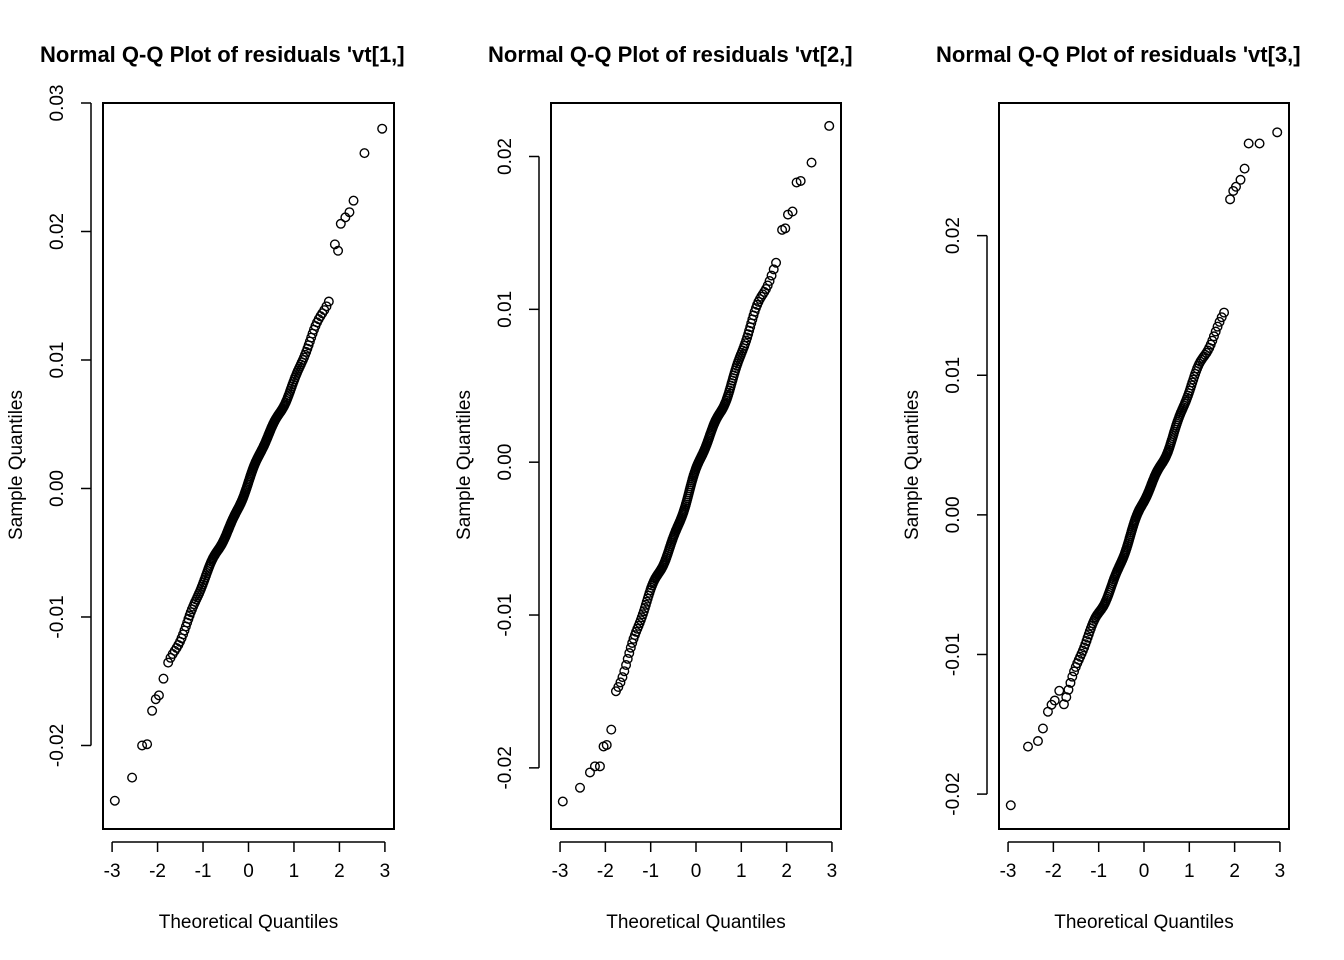 The width and height of the screenshot is (1344, 960). Describe the element at coordinates (69, 426) in the screenshot. I see `y-axis: -0.02 -0.01 0.00 0.01 0.02 0.03` at that location.